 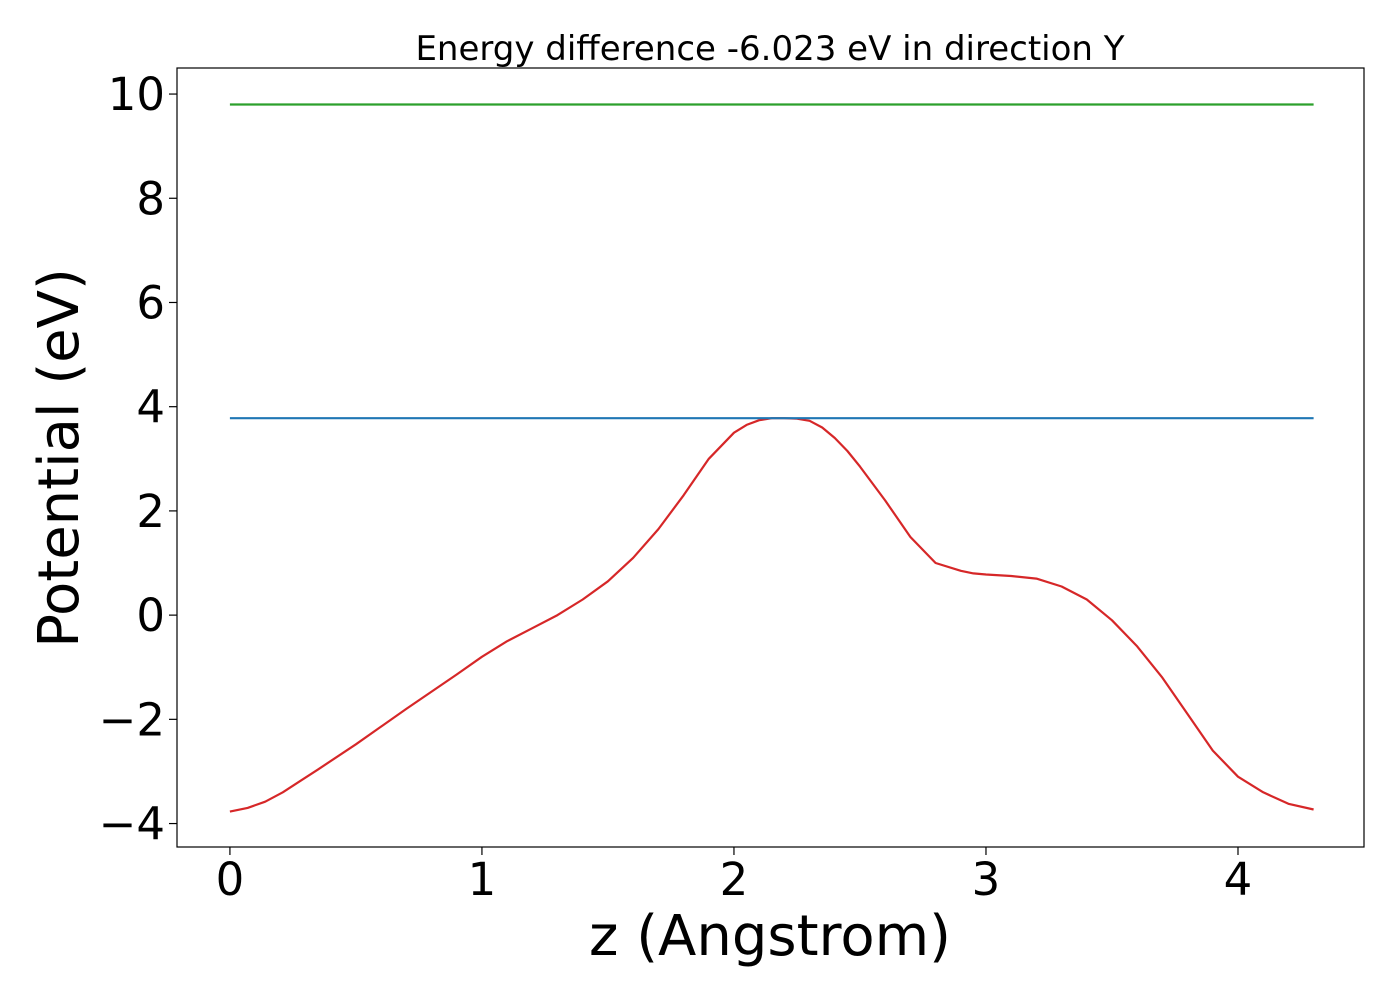 What do you see at coordinates (150, 302) in the screenshot?
I see `y-tick-label: 6` at bounding box center [150, 302].